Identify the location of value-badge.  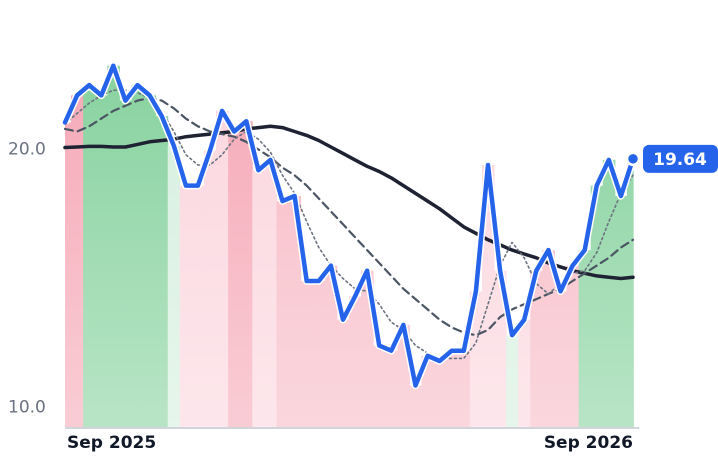
(680, 158).